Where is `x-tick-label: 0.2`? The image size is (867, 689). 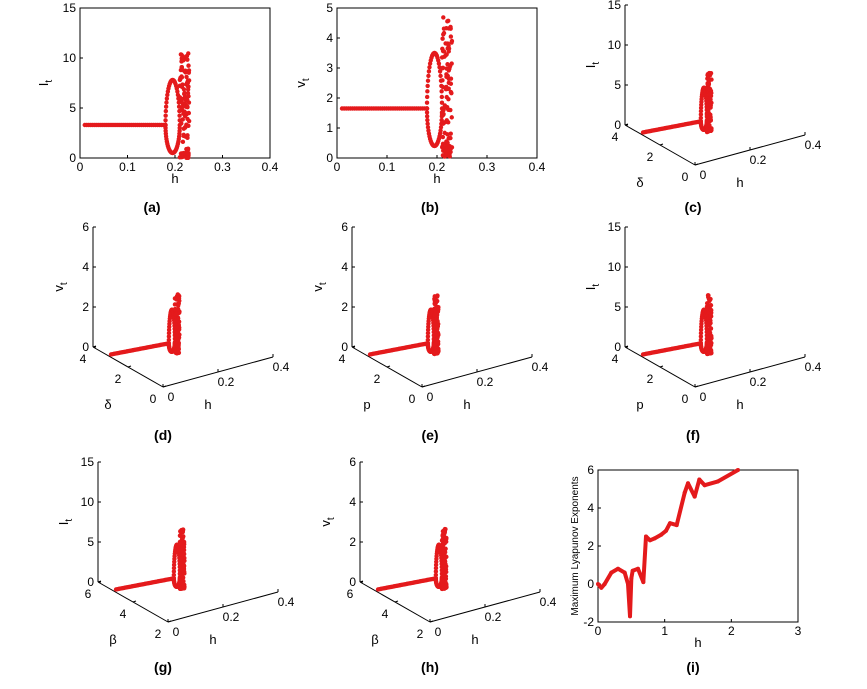 x-tick-label: 0.2 is located at coordinates (175, 167).